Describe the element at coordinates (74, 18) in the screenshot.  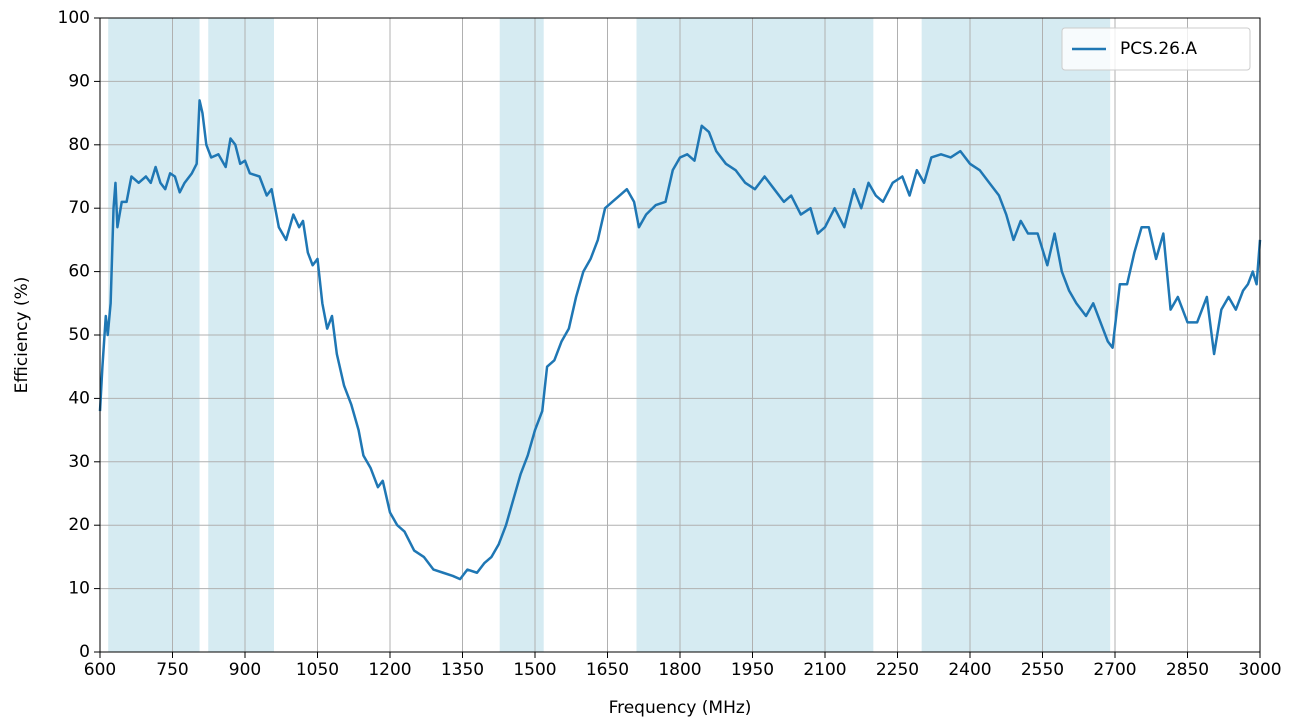
I see `y-tick-label: 100` at that location.